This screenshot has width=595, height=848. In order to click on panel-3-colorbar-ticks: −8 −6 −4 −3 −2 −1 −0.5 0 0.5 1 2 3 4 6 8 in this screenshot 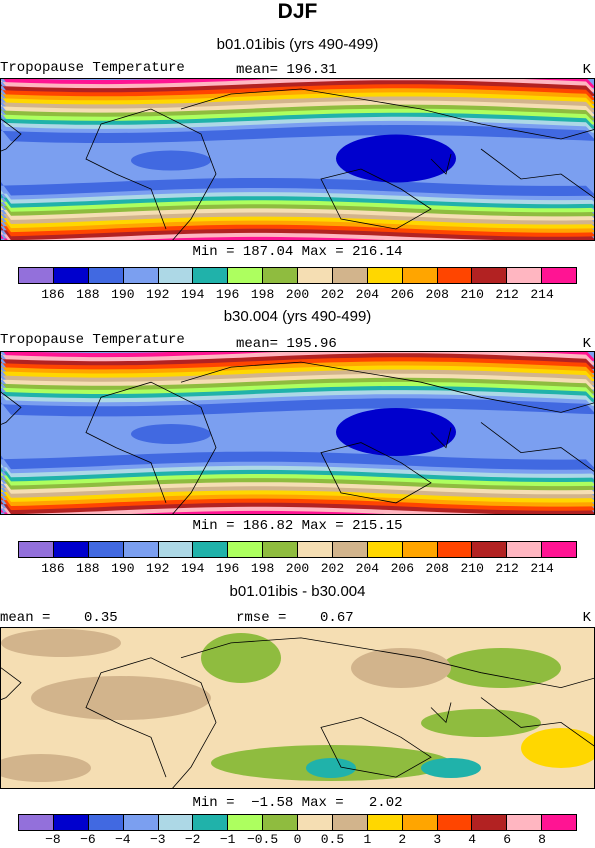, I will do `click(297, 840)`.